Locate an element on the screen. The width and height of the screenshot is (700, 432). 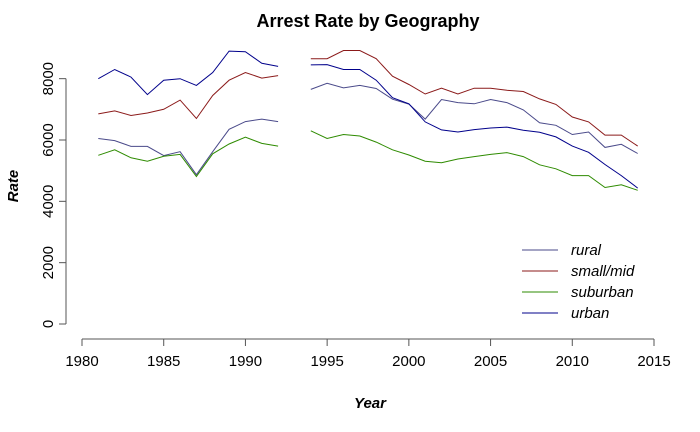
legend-label: suburban is located at coordinates (602, 292).